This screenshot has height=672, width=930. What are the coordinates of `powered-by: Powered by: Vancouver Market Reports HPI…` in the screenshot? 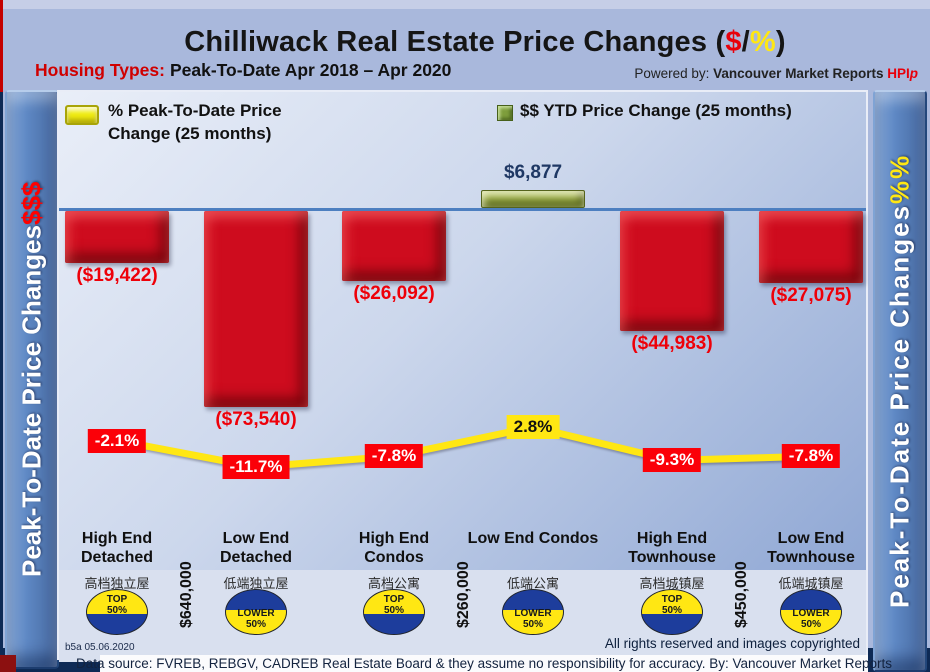 It's located at (776, 73).